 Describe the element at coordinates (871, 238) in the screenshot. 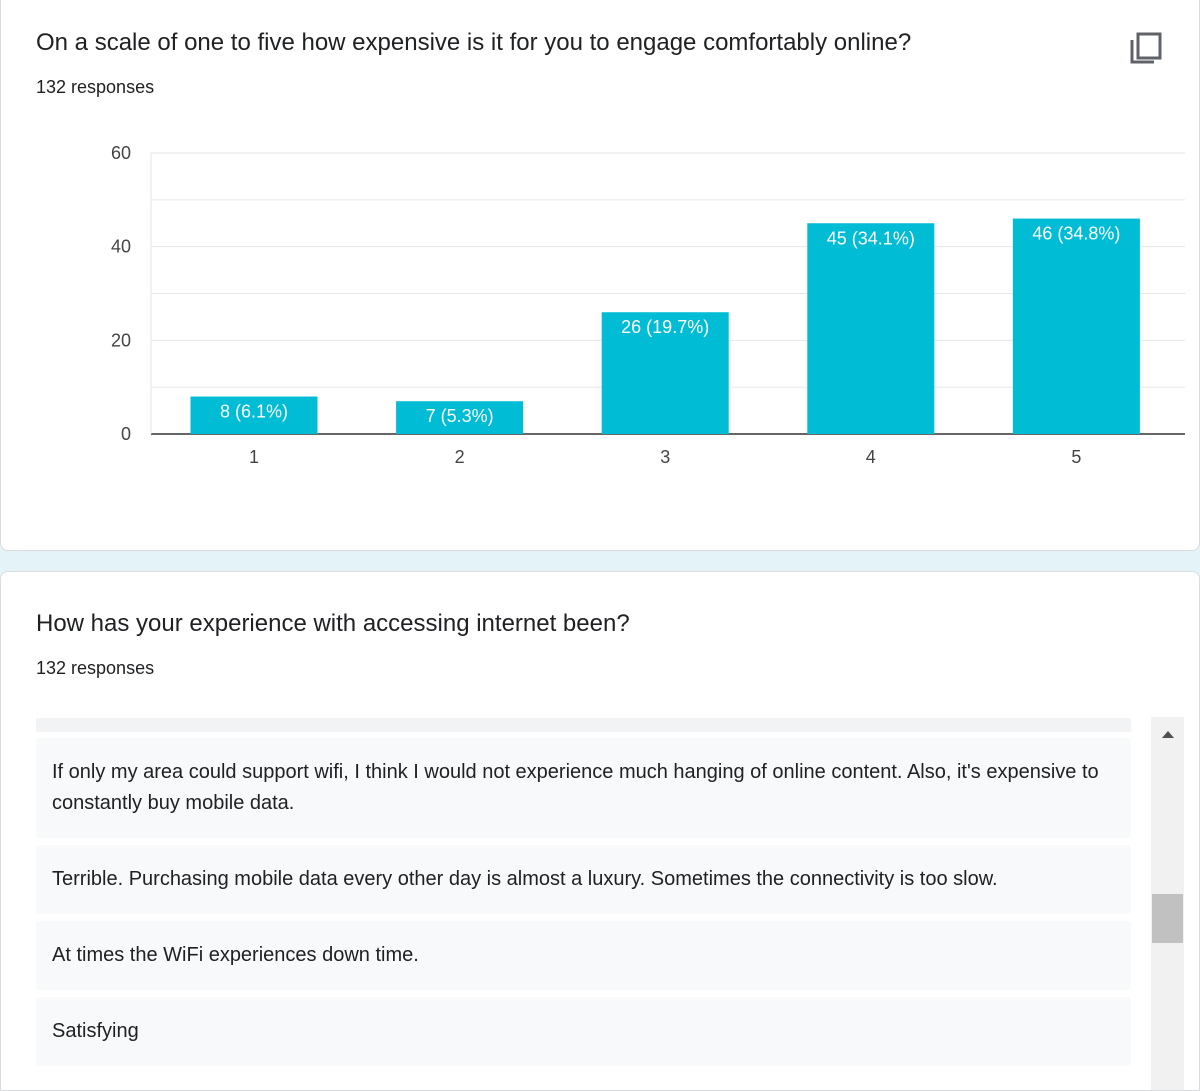

I see `bar-data-label: 45 (34.1%)` at that location.